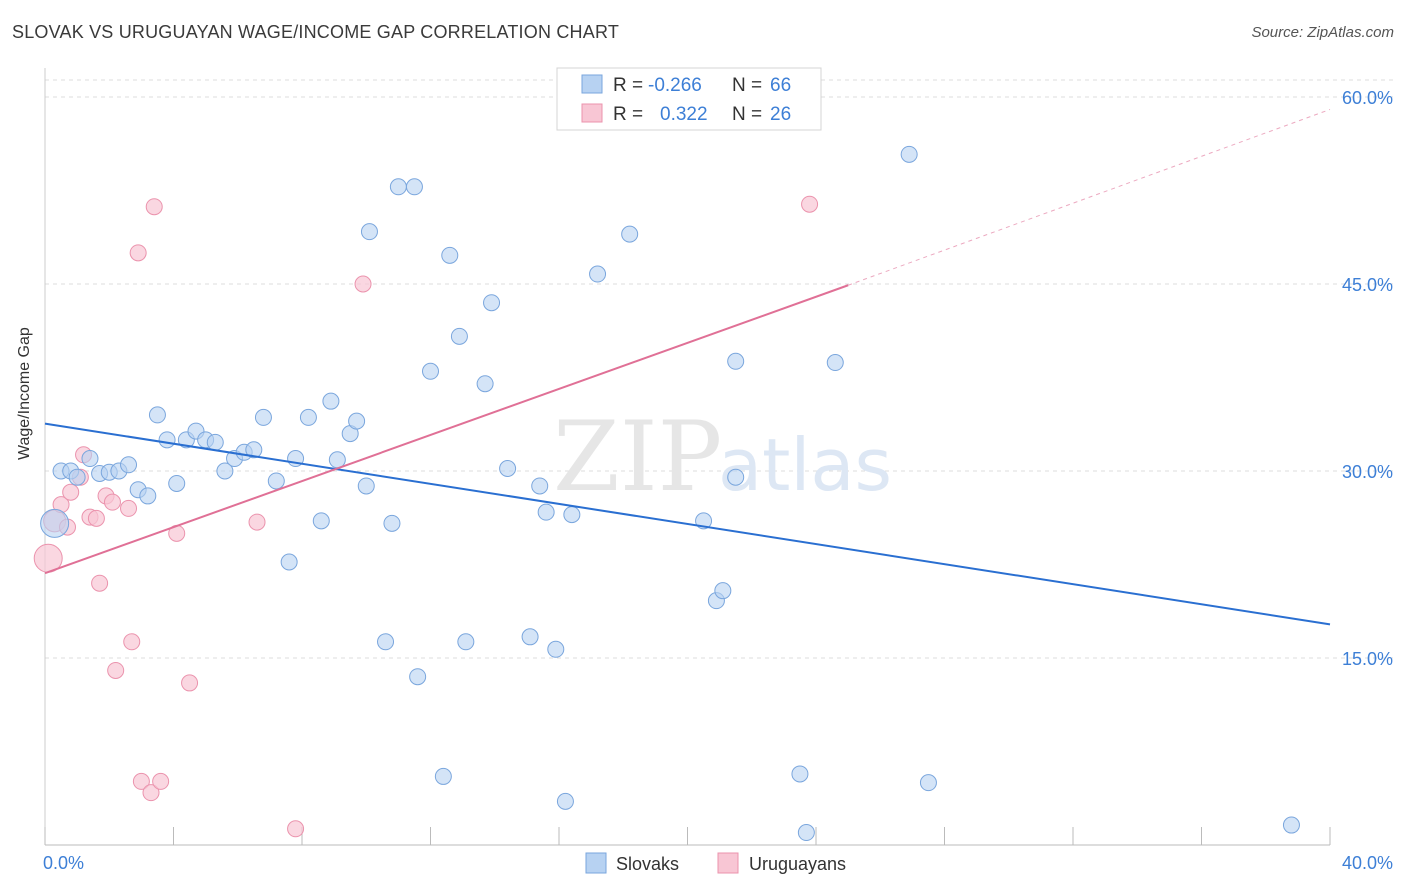 This screenshot has width=1406, height=892. Describe the element at coordinates (1367, 863) in the screenshot. I see `x-tick-label-1: 40.0%` at that location.